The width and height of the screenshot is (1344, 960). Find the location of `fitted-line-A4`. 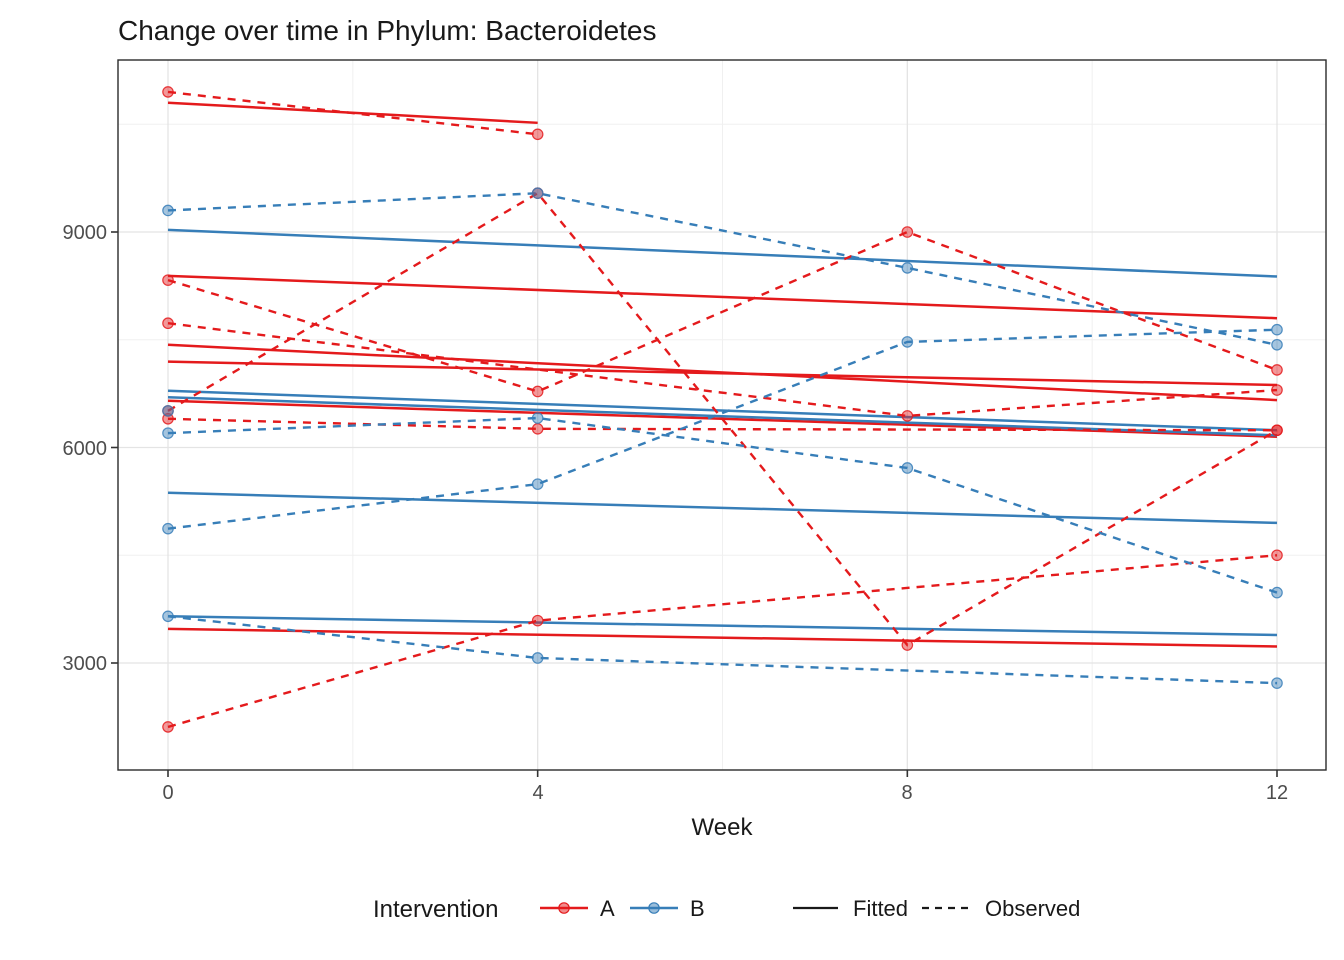

fitted-line-A4 is located at coordinates (722, 373).